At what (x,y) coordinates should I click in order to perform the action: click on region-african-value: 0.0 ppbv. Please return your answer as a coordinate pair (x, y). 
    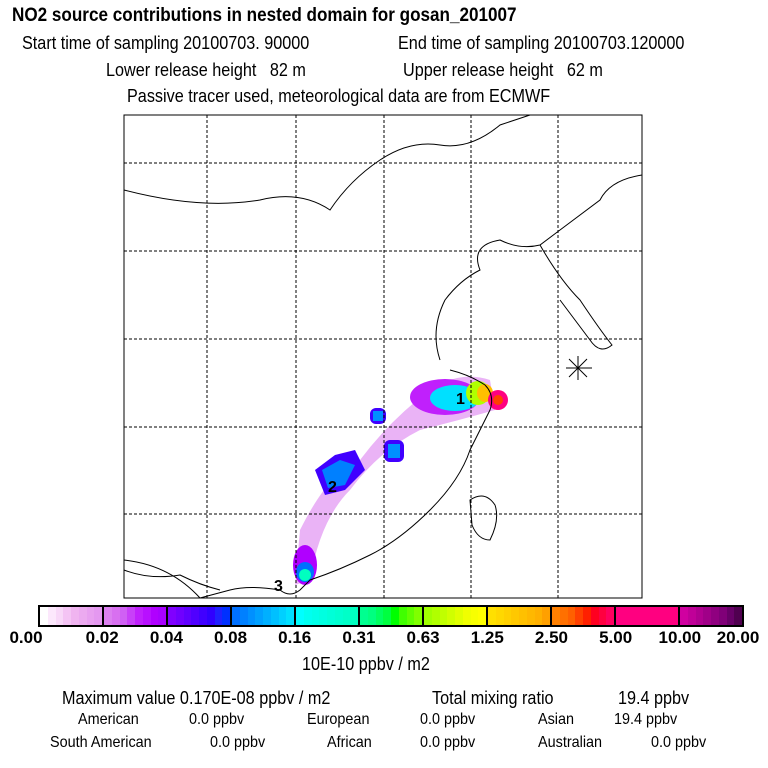
    Looking at the image, I should click on (448, 742).